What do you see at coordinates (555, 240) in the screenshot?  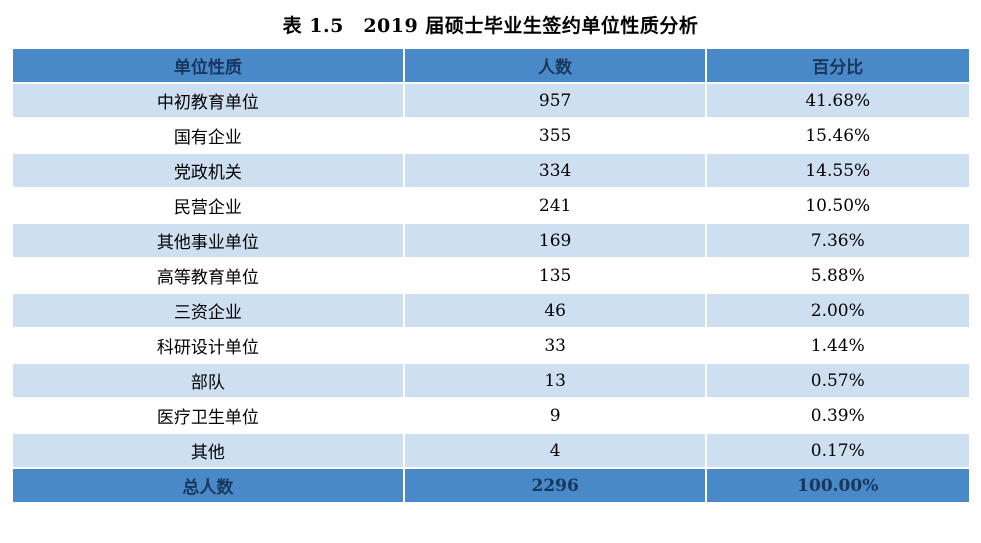 I see `cell-count: 169` at bounding box center [555, 240].